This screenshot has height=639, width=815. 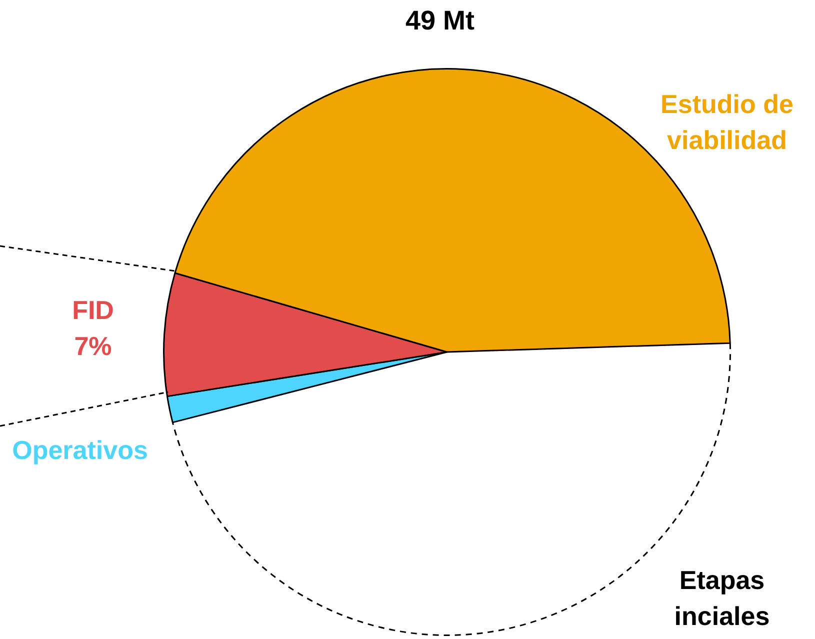 What do you see at coordinates (80, 450) in the screenshot?
I see `slice-label: Operativos` at bounding box center [80, 450].